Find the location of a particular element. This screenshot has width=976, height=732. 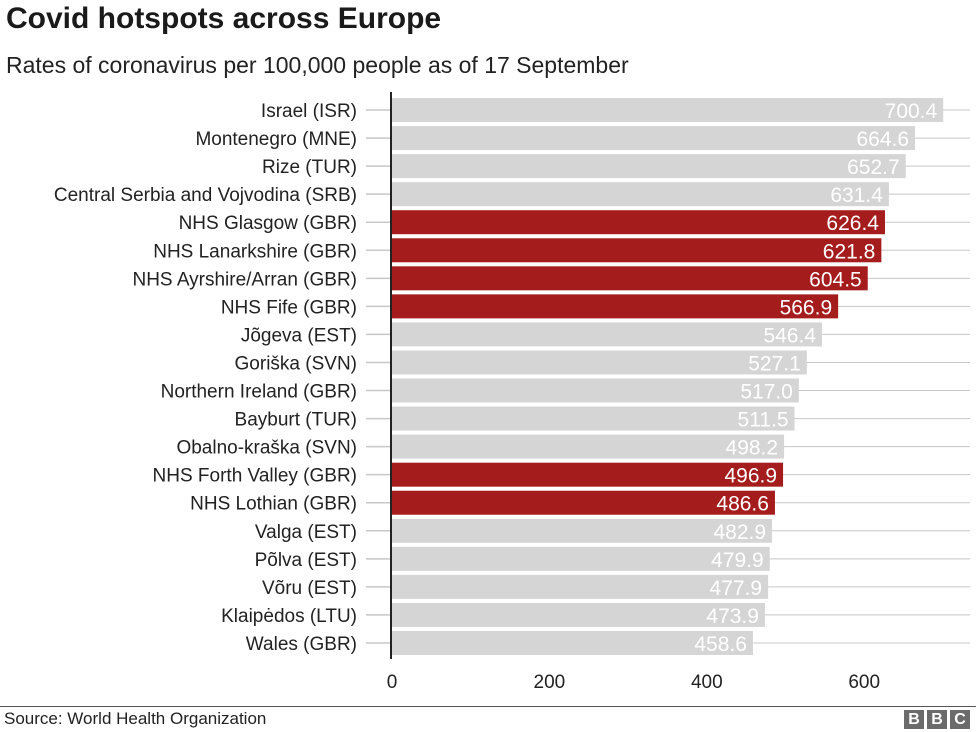

value-label: 498.2 is located at coordinates (752, 448).